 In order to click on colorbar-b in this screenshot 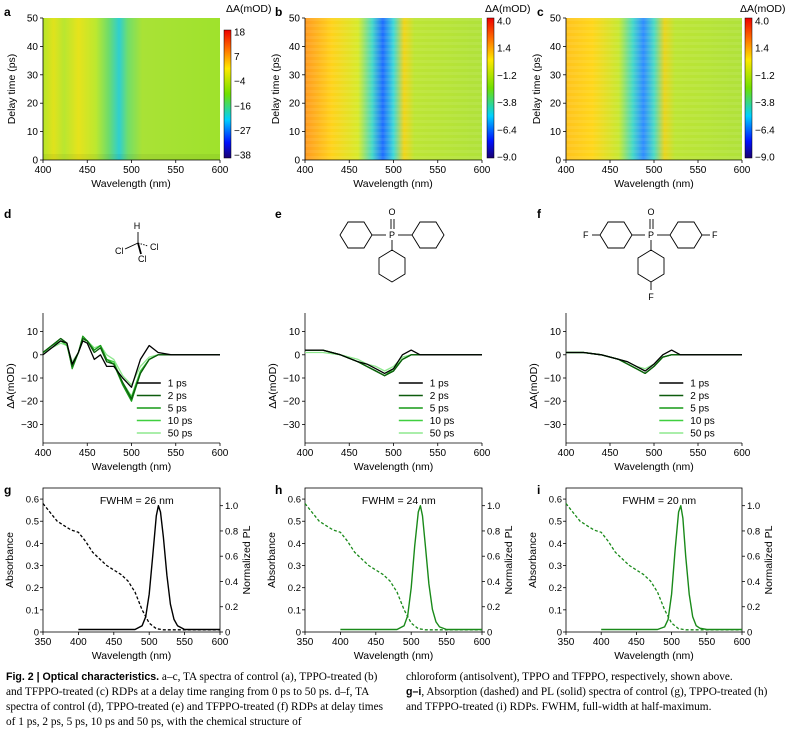, I will do `click(490, 88)`.